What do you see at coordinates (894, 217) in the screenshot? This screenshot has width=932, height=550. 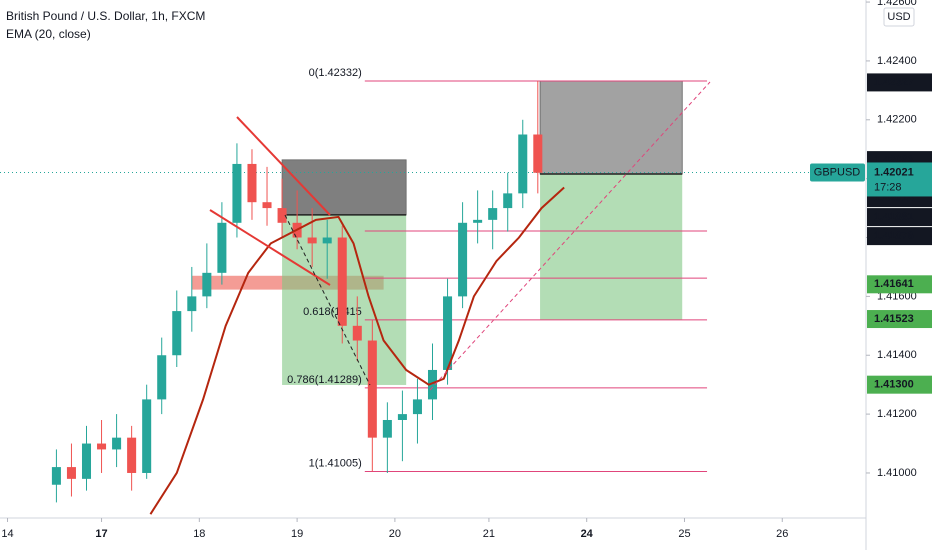 I see `price-label: 1.41881` at bounding box center [894, 217].